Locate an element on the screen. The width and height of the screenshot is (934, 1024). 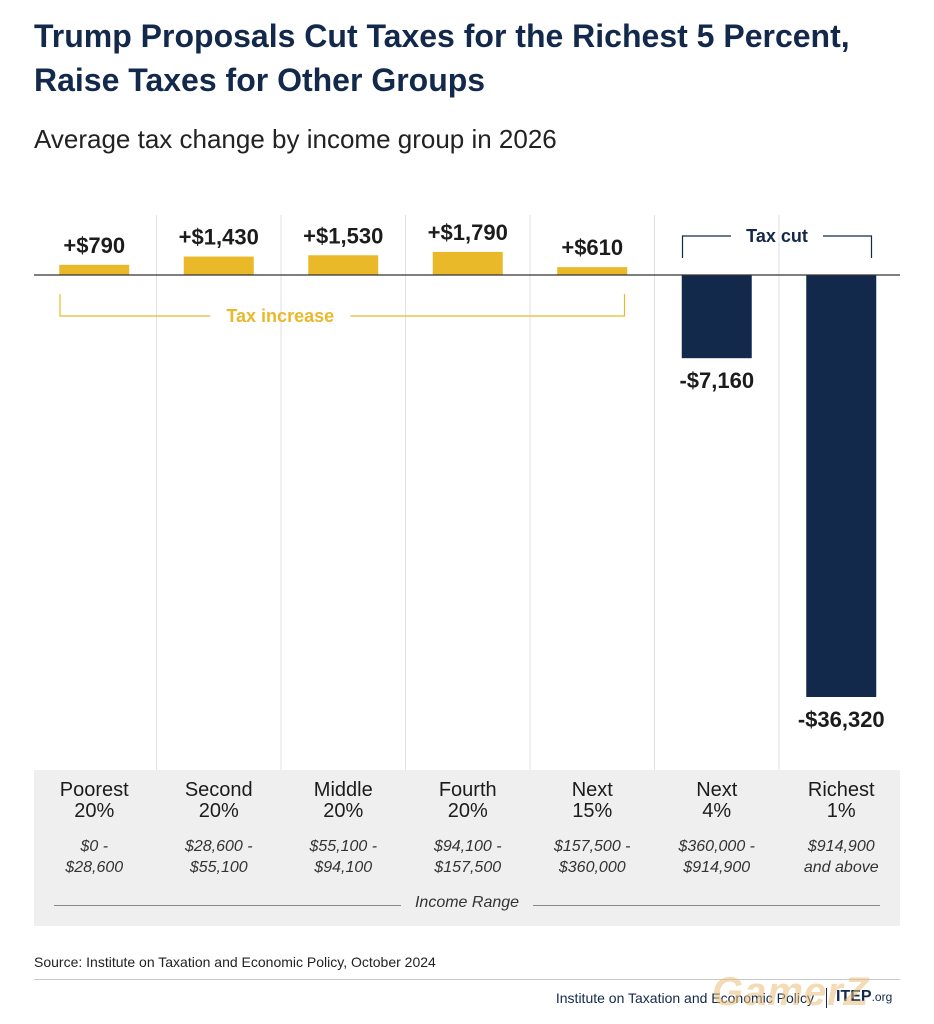
logo-suffix: .org is located at coordinates (882, 997).